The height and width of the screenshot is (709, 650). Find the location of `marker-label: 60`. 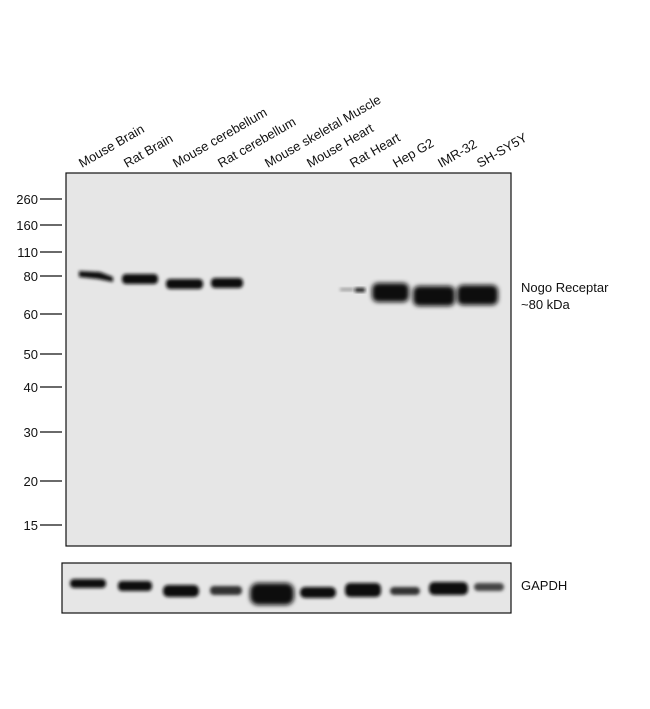

marker-label: 60 is located at coordinates (31, 314).